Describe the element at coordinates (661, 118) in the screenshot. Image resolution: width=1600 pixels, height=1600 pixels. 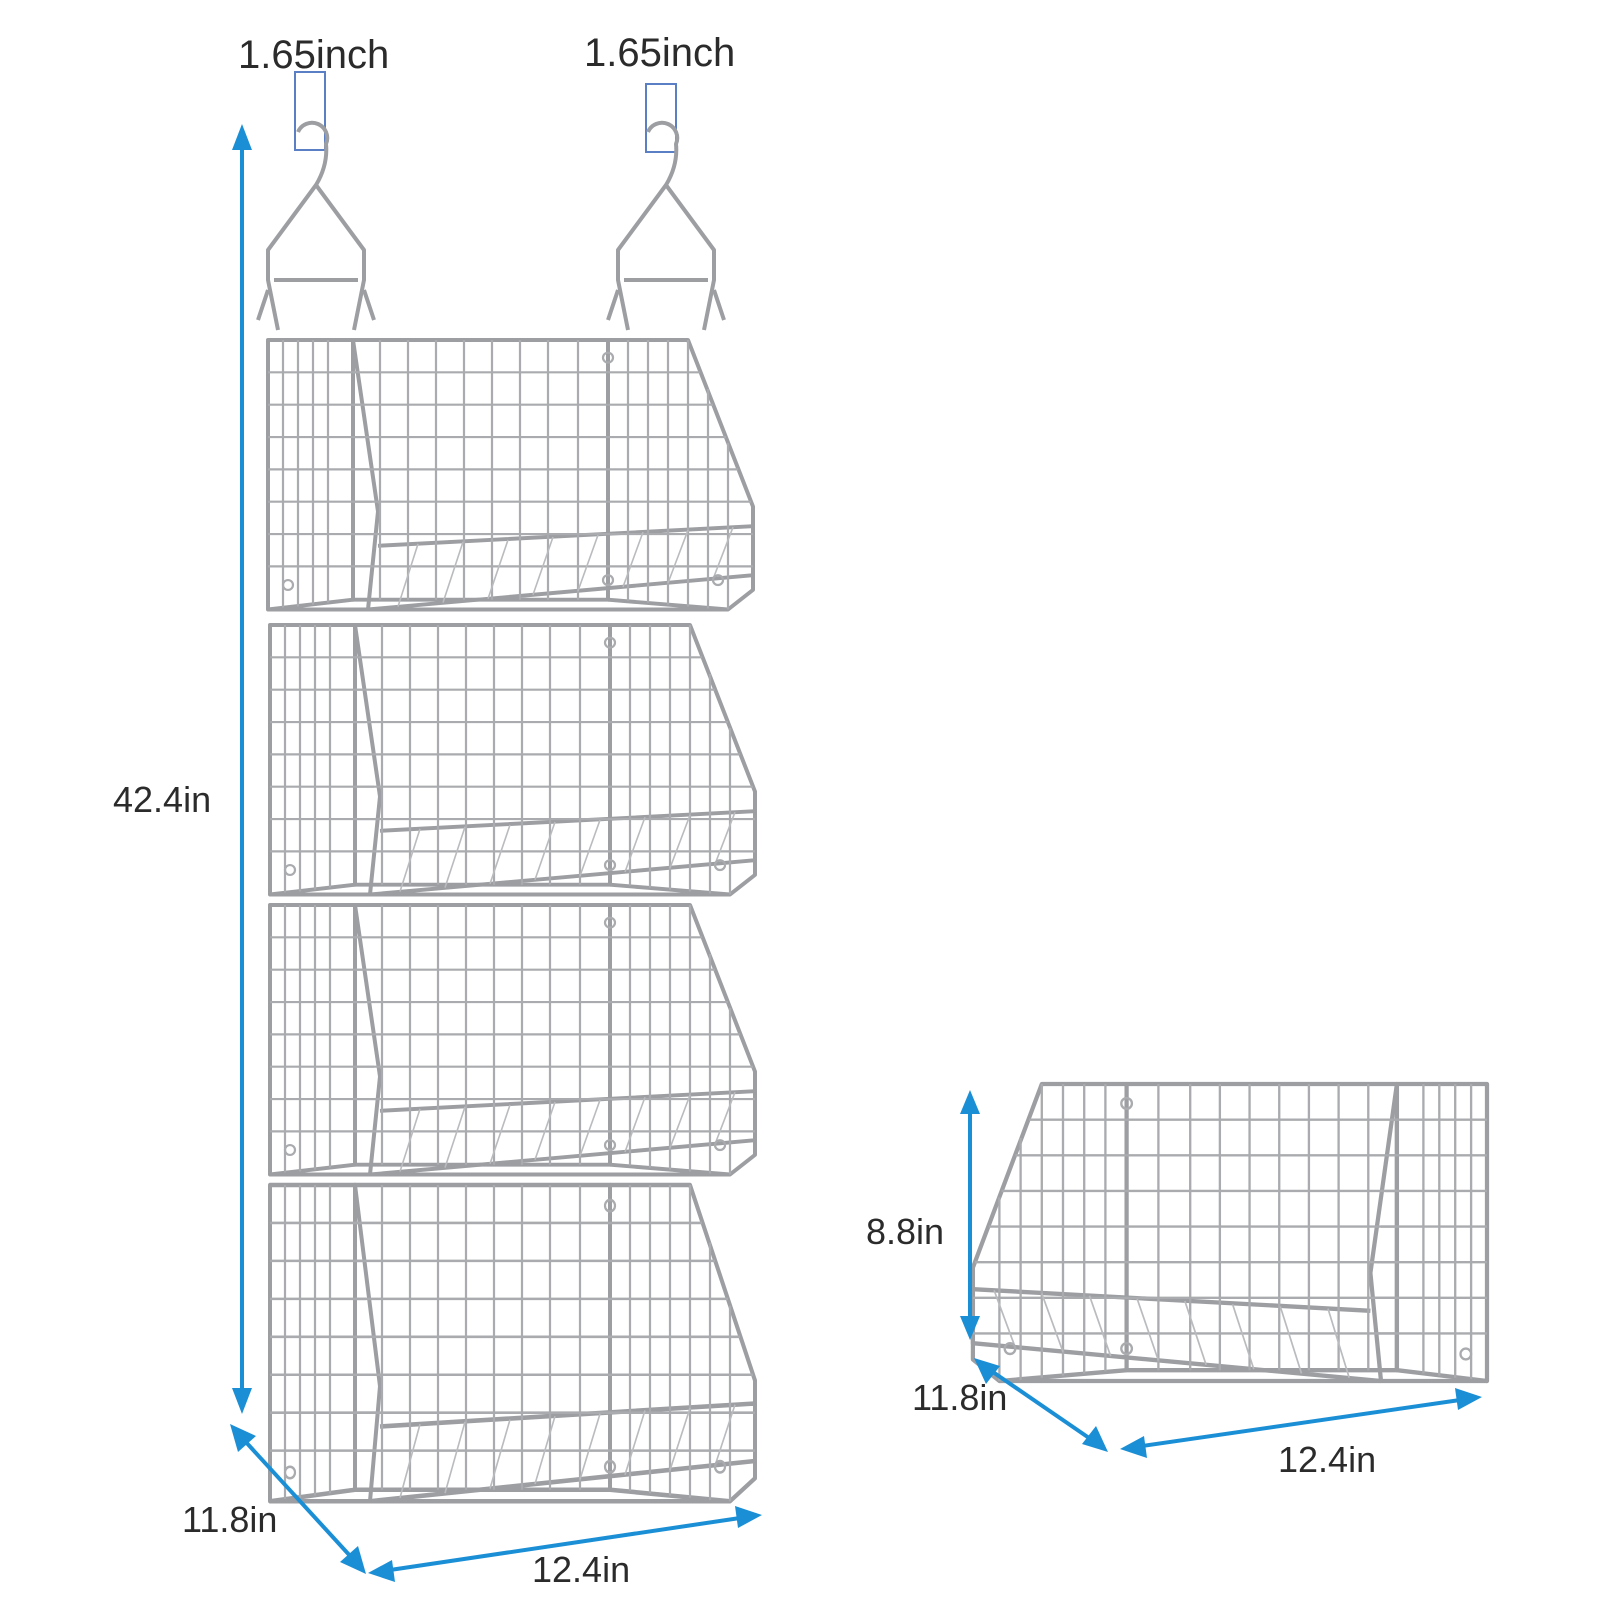
I see `hook-right-marker` at that location.